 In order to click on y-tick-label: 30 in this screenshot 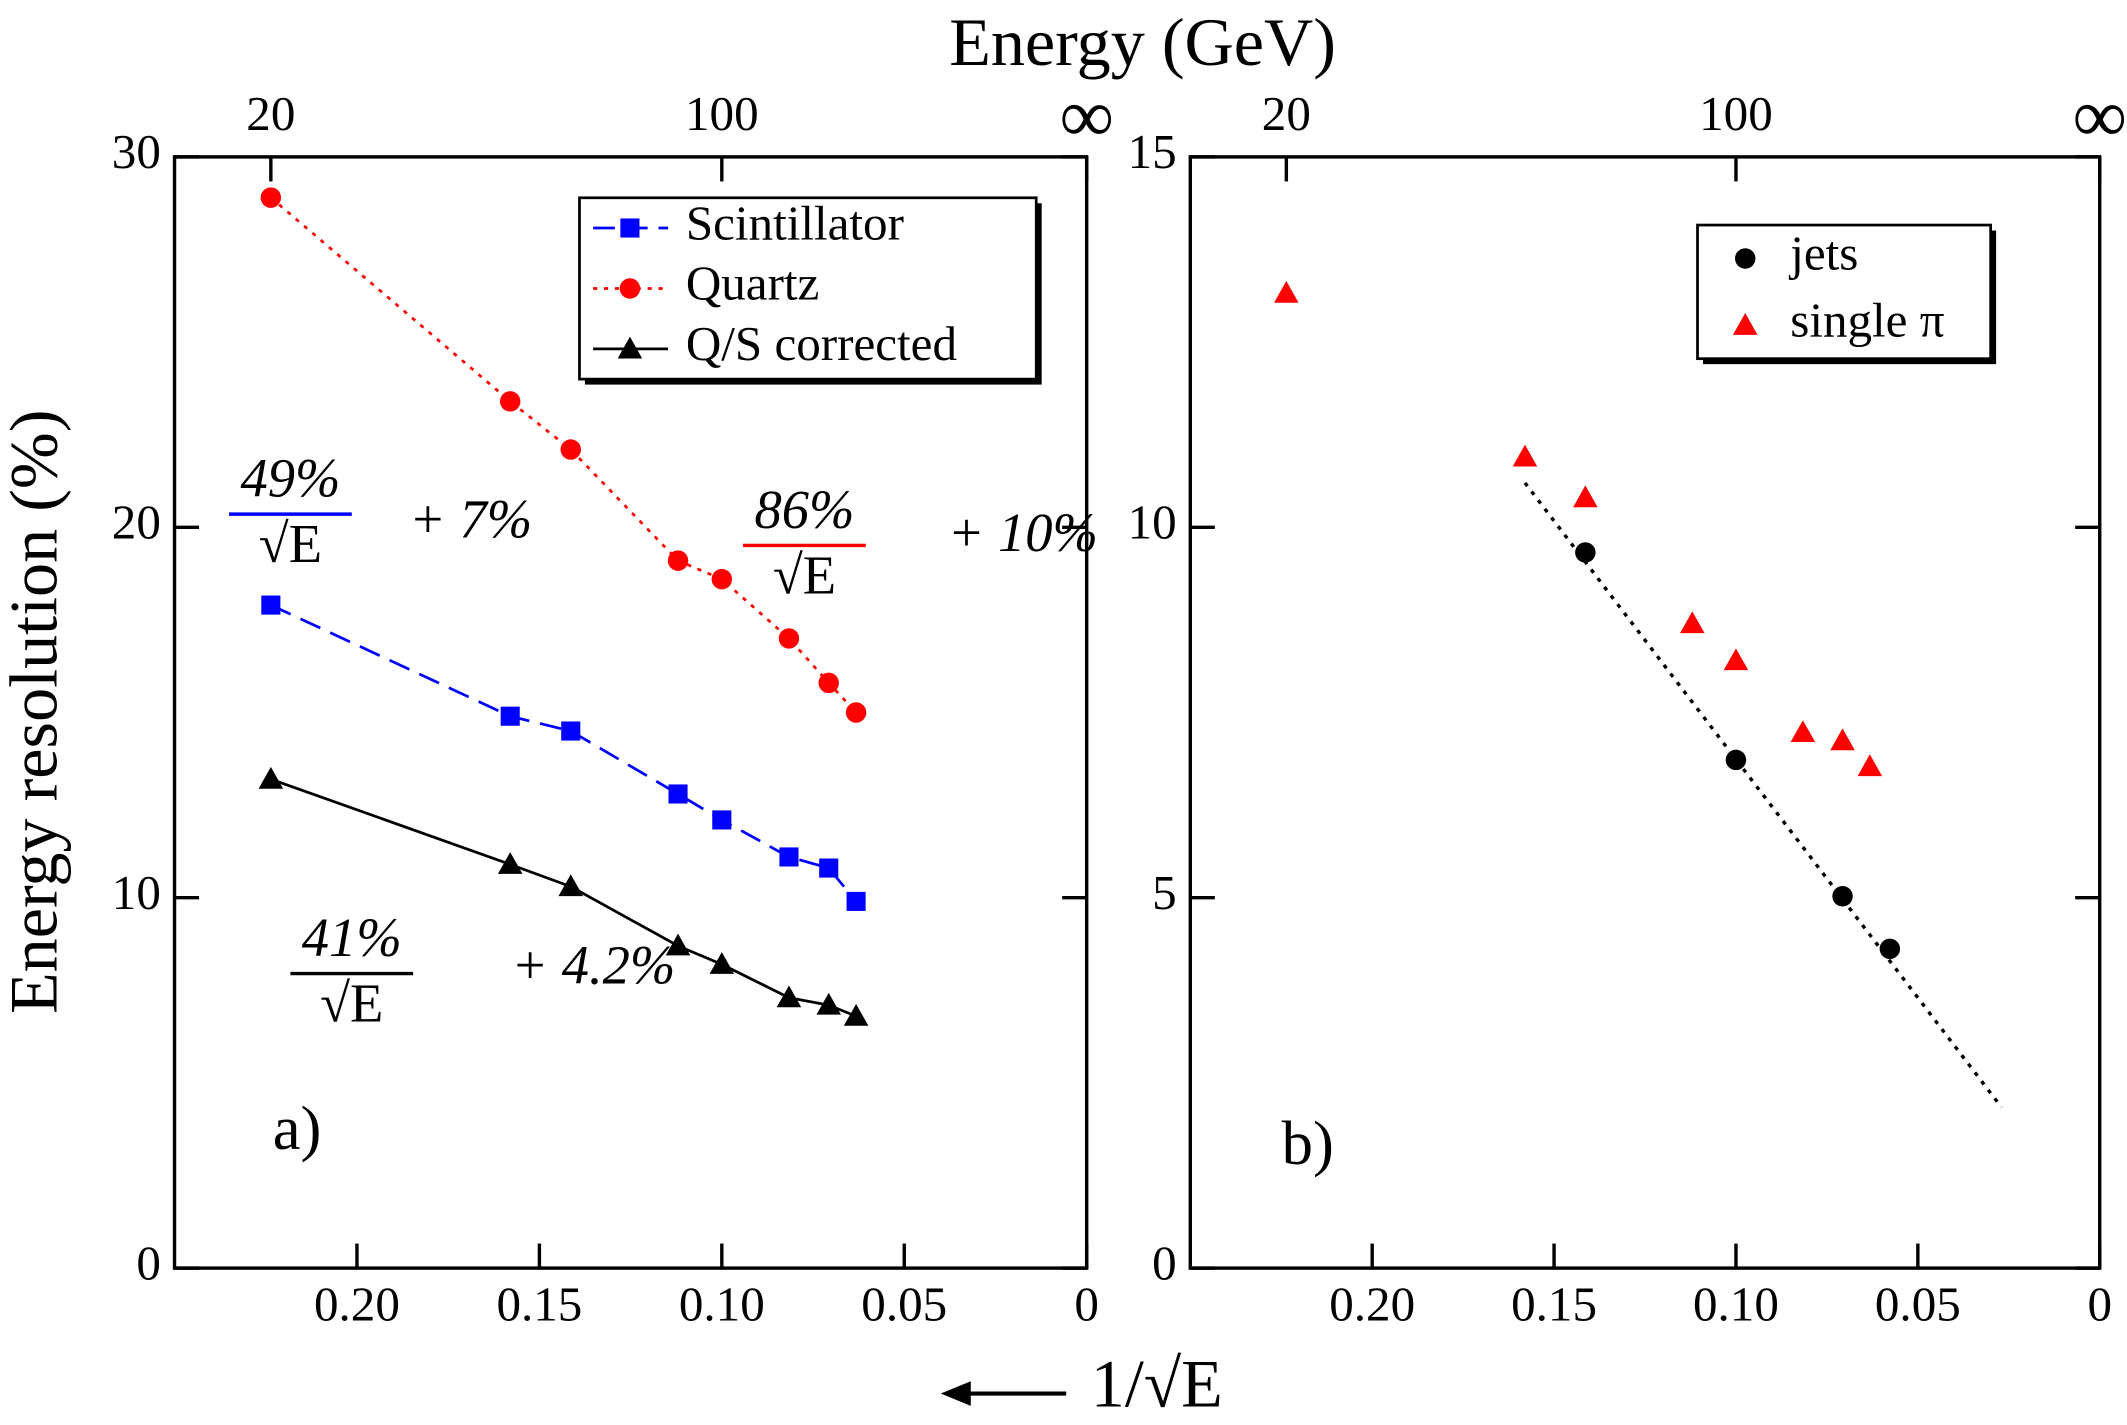, I will do `click(136, 151)`.